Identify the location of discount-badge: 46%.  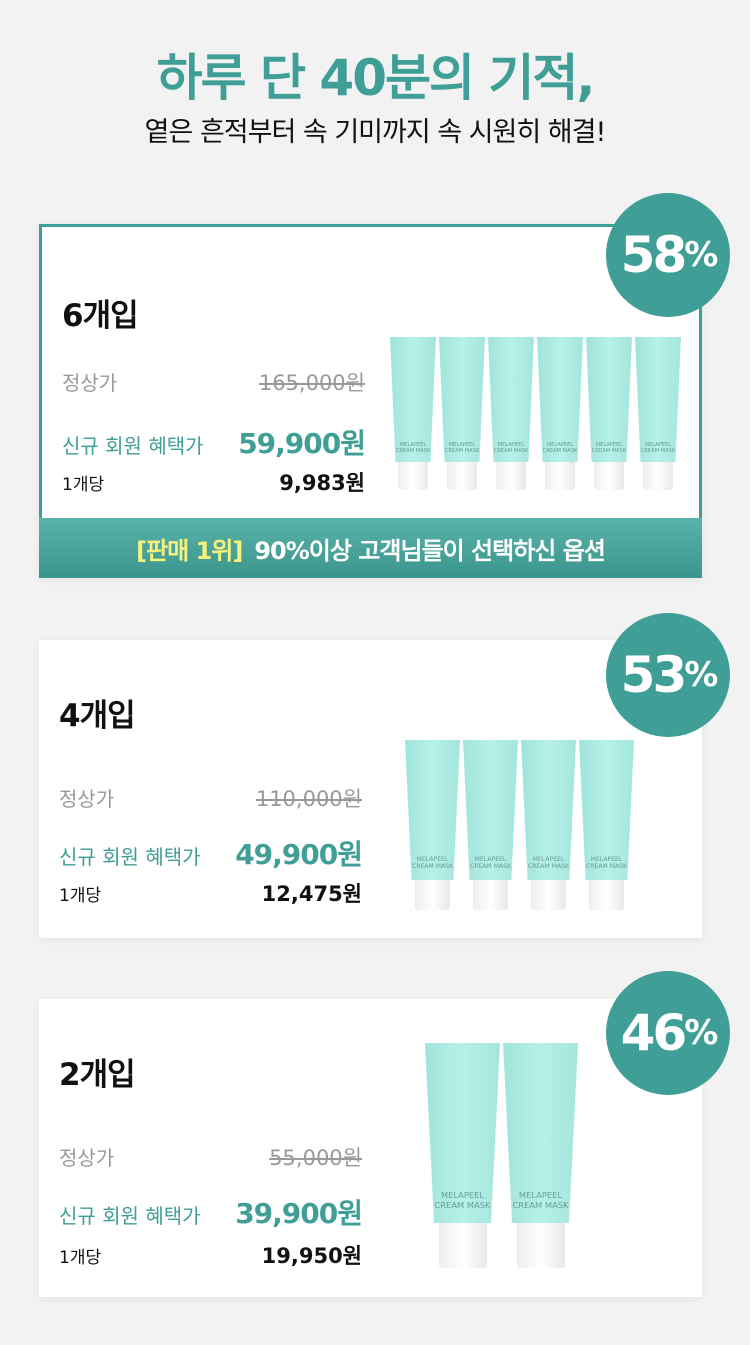
(668, 1033).